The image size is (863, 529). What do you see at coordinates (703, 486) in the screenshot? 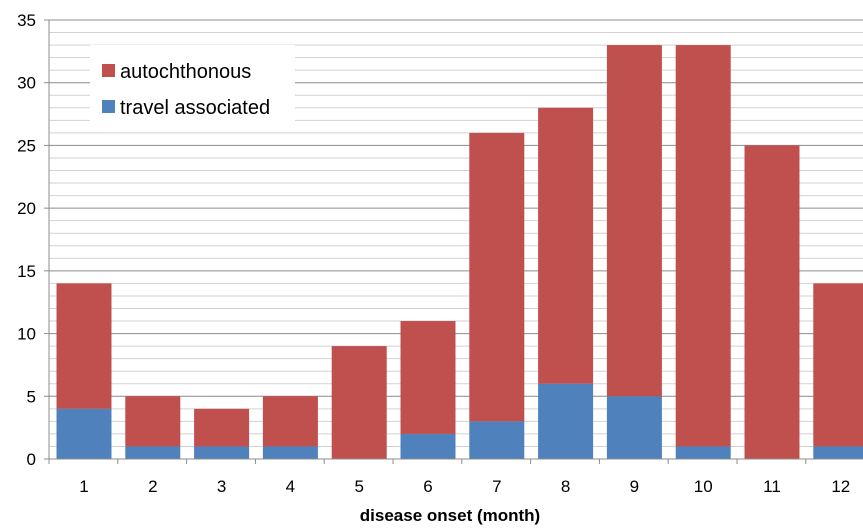
I see `x-tick-label: 10` at bounding box center [703, 486].